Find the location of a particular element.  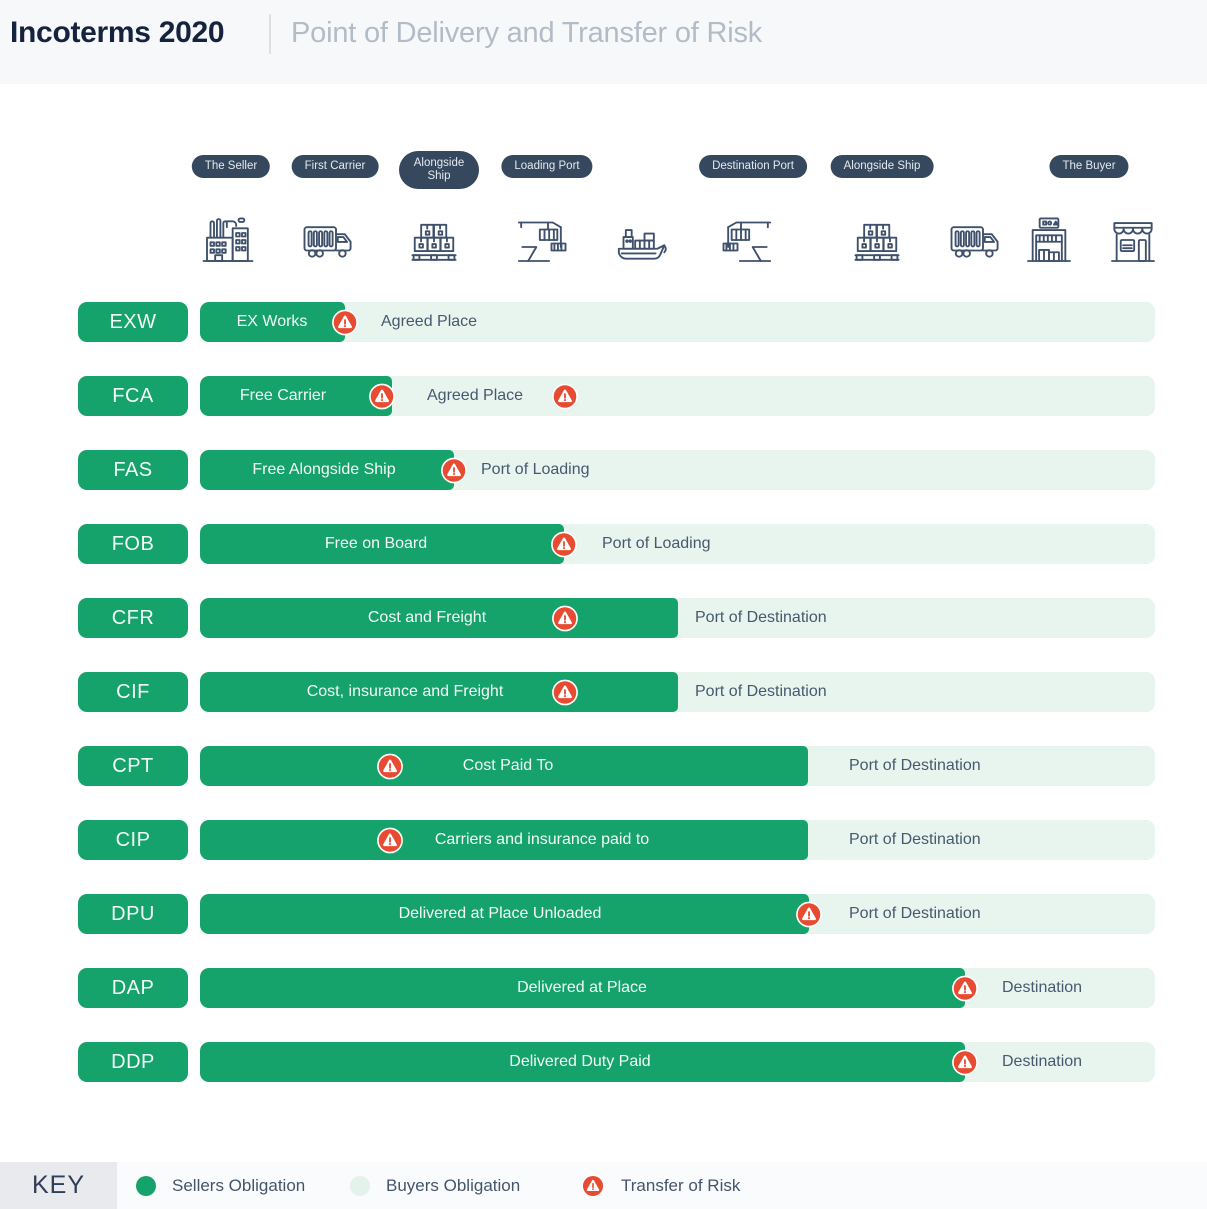

key-title: KEY is located at coordinates (58, 1185).